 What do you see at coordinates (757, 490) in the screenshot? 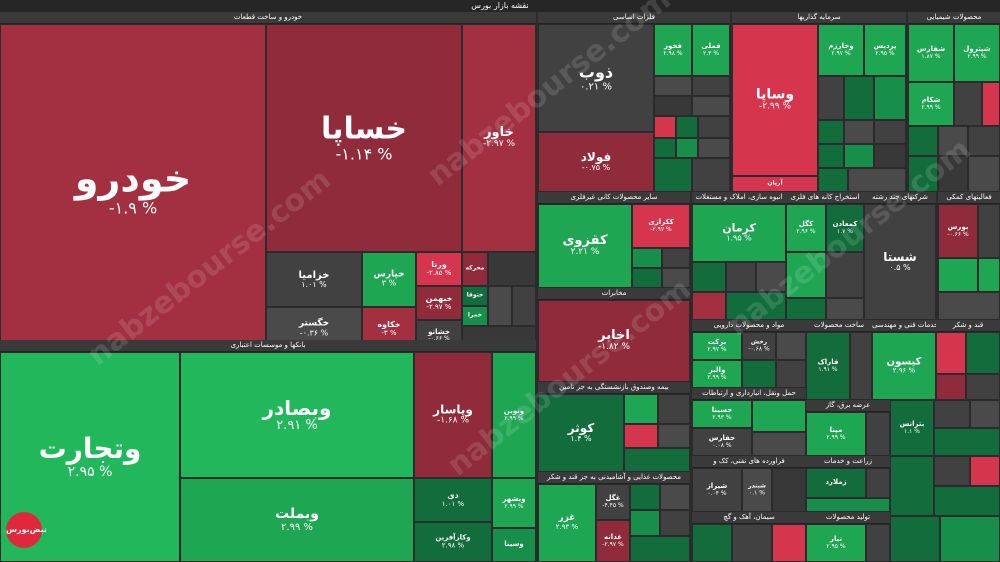
I see `tile-shbandar: شبندر ۰.۱ %` at bounding box center [757, 490].